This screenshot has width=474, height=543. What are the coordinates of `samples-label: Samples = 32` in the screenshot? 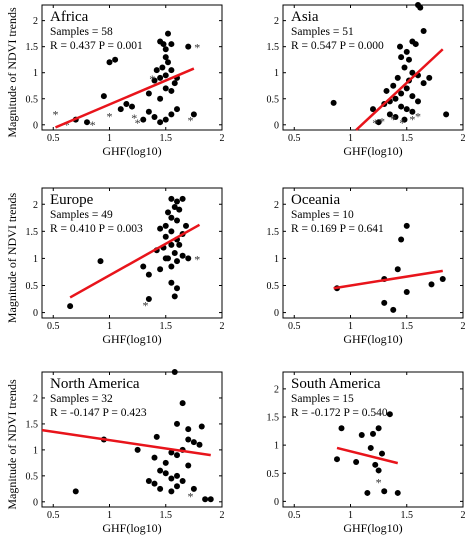 It's located at (81, 399).